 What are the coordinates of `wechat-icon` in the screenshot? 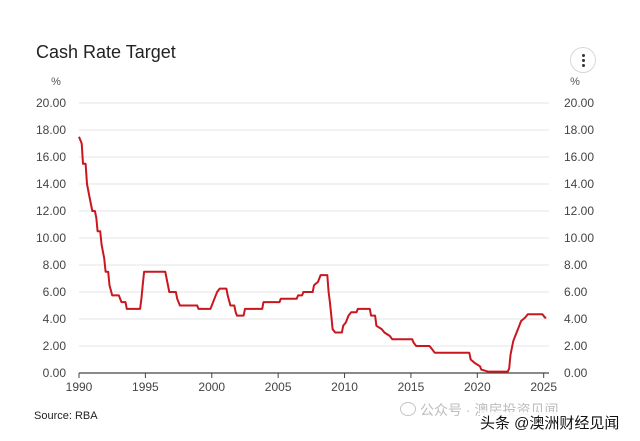 It's located at (408, 409).